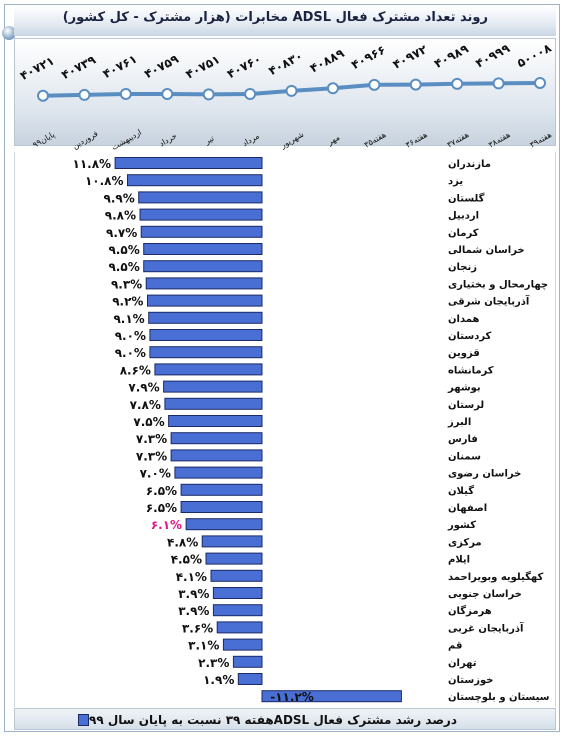  What do you see at coordinates (464, 456) in the screenshot?
I see `bar-category-label: سمنان` at bounding box center [464, 456].